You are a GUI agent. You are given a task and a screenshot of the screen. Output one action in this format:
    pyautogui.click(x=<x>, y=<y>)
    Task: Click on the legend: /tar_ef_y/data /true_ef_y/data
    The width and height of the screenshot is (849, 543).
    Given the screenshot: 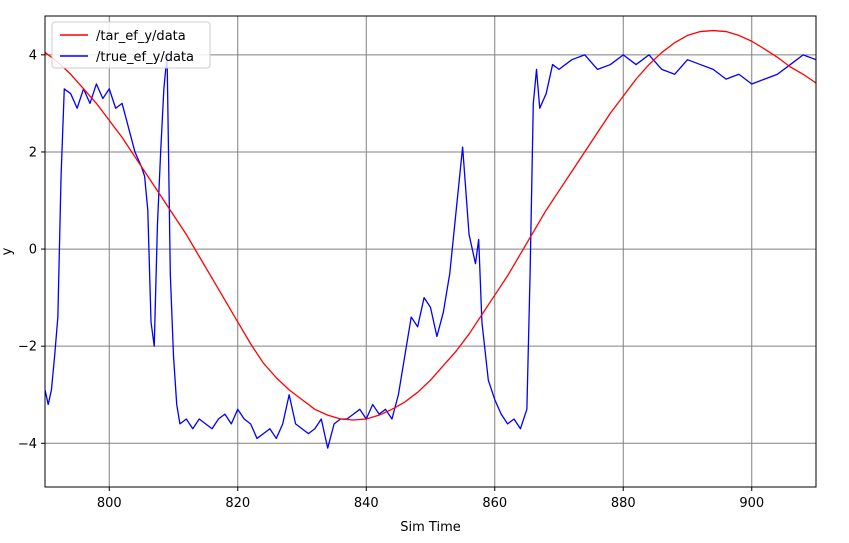 What is the action you would take?
    pyautogui.click(x=131, y=45)
    